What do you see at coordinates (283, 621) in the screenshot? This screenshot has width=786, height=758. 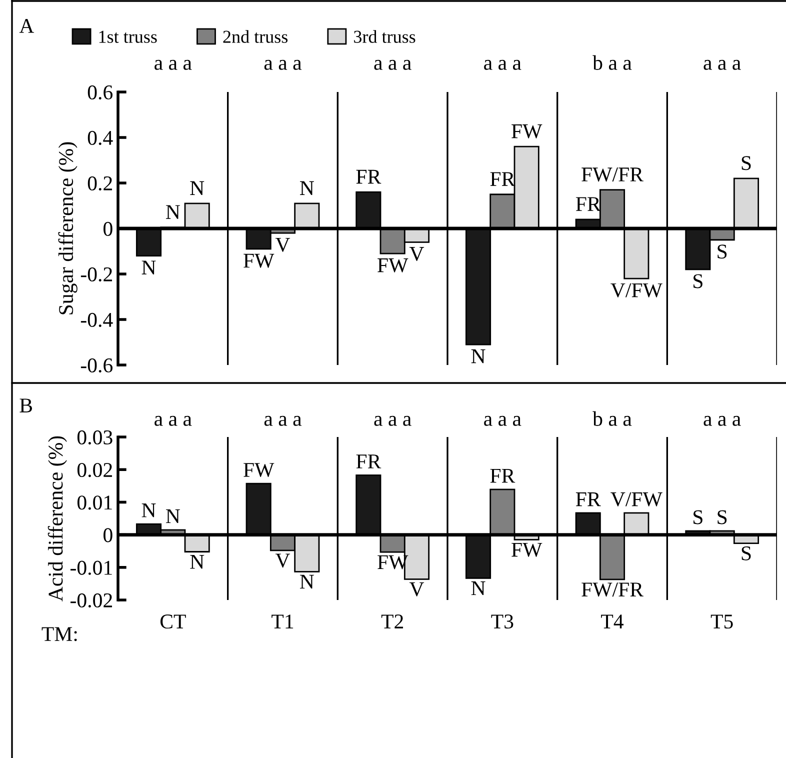 I see `x-tick-label: T1` at bounding box center [283, 621].